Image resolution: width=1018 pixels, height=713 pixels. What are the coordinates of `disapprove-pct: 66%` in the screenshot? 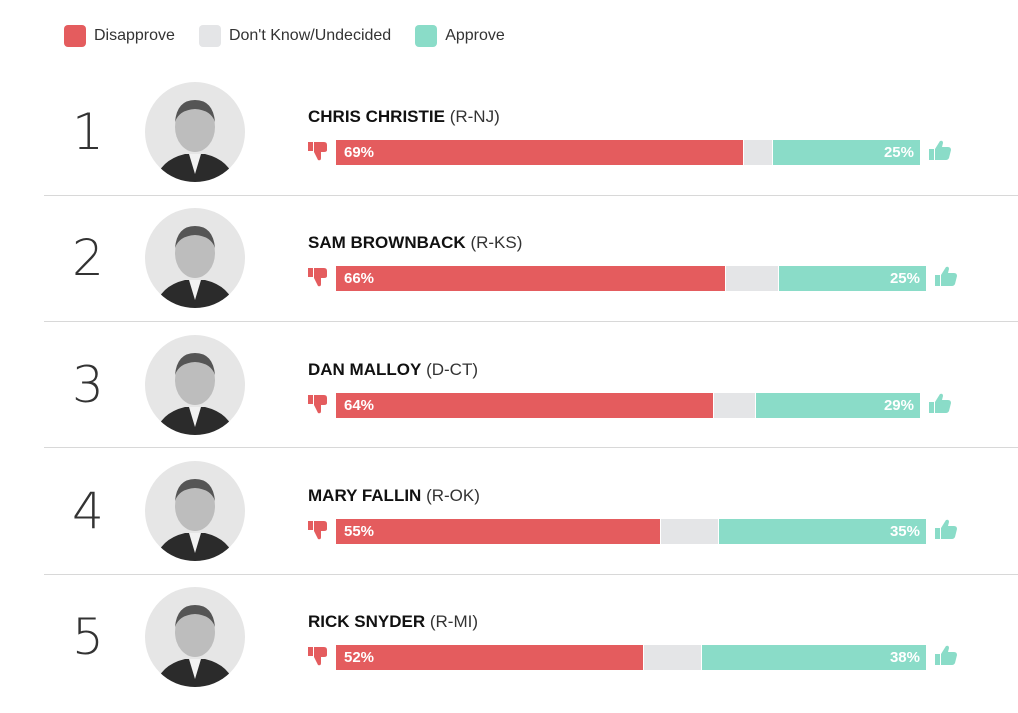 It's located at (359, 278).